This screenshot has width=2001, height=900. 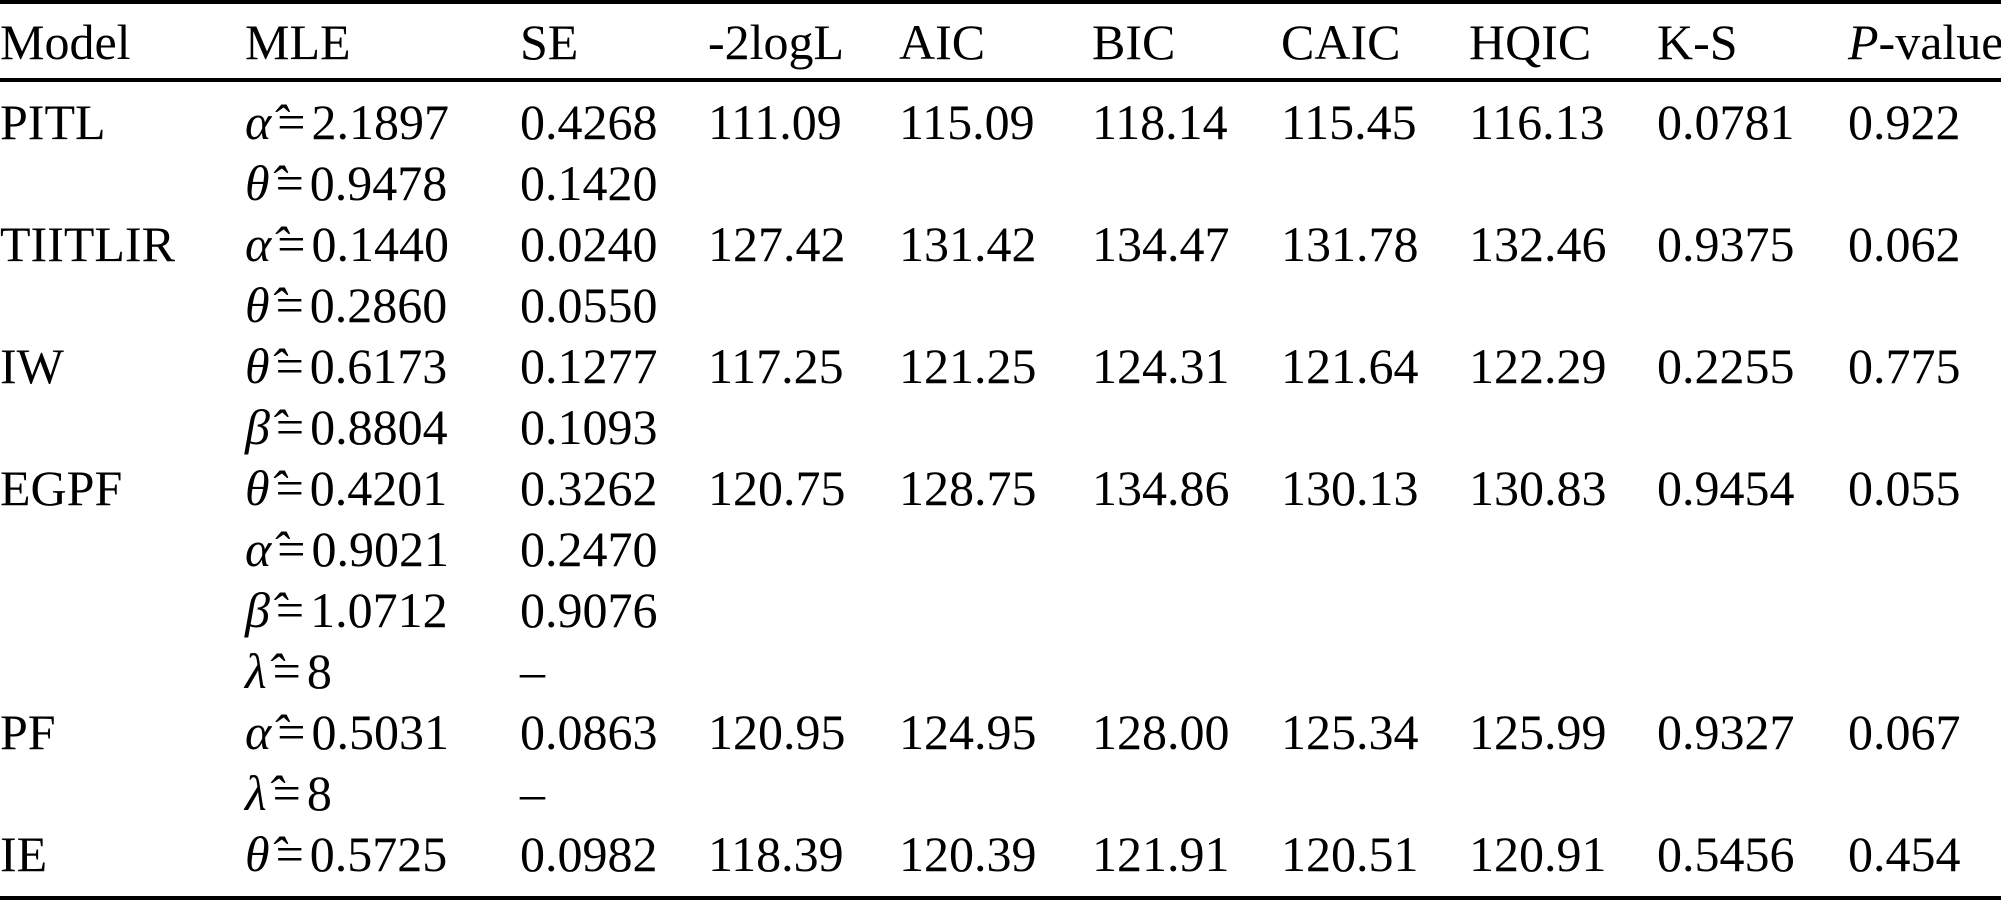 What do you see at coordinates (1160, 122) in the screenshot?
I see `bic-value: 118.14` at bounding box center [1160, 122].